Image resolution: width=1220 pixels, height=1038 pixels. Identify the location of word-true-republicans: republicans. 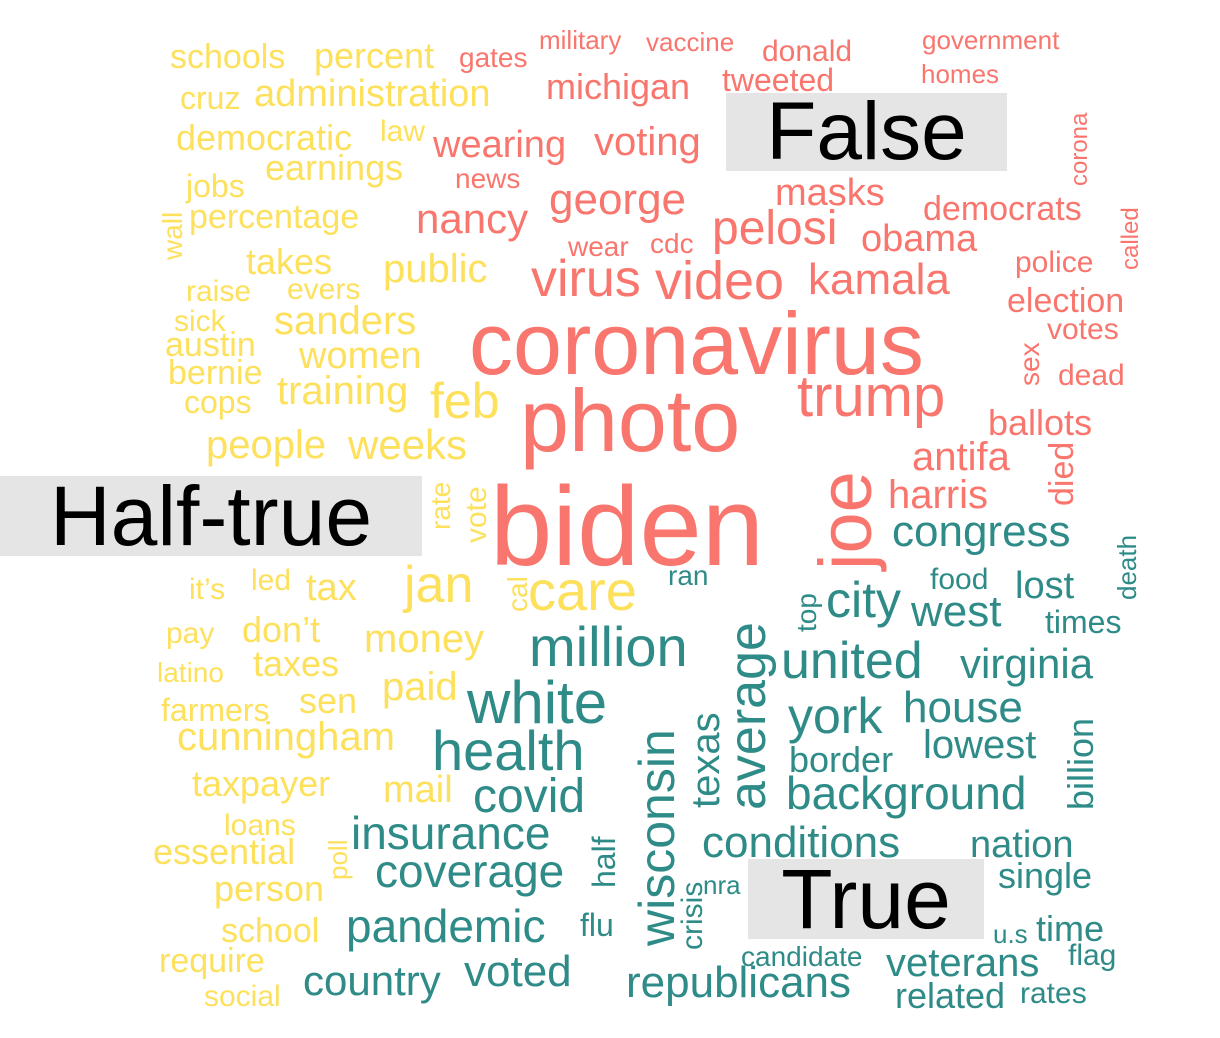
(739, 982).